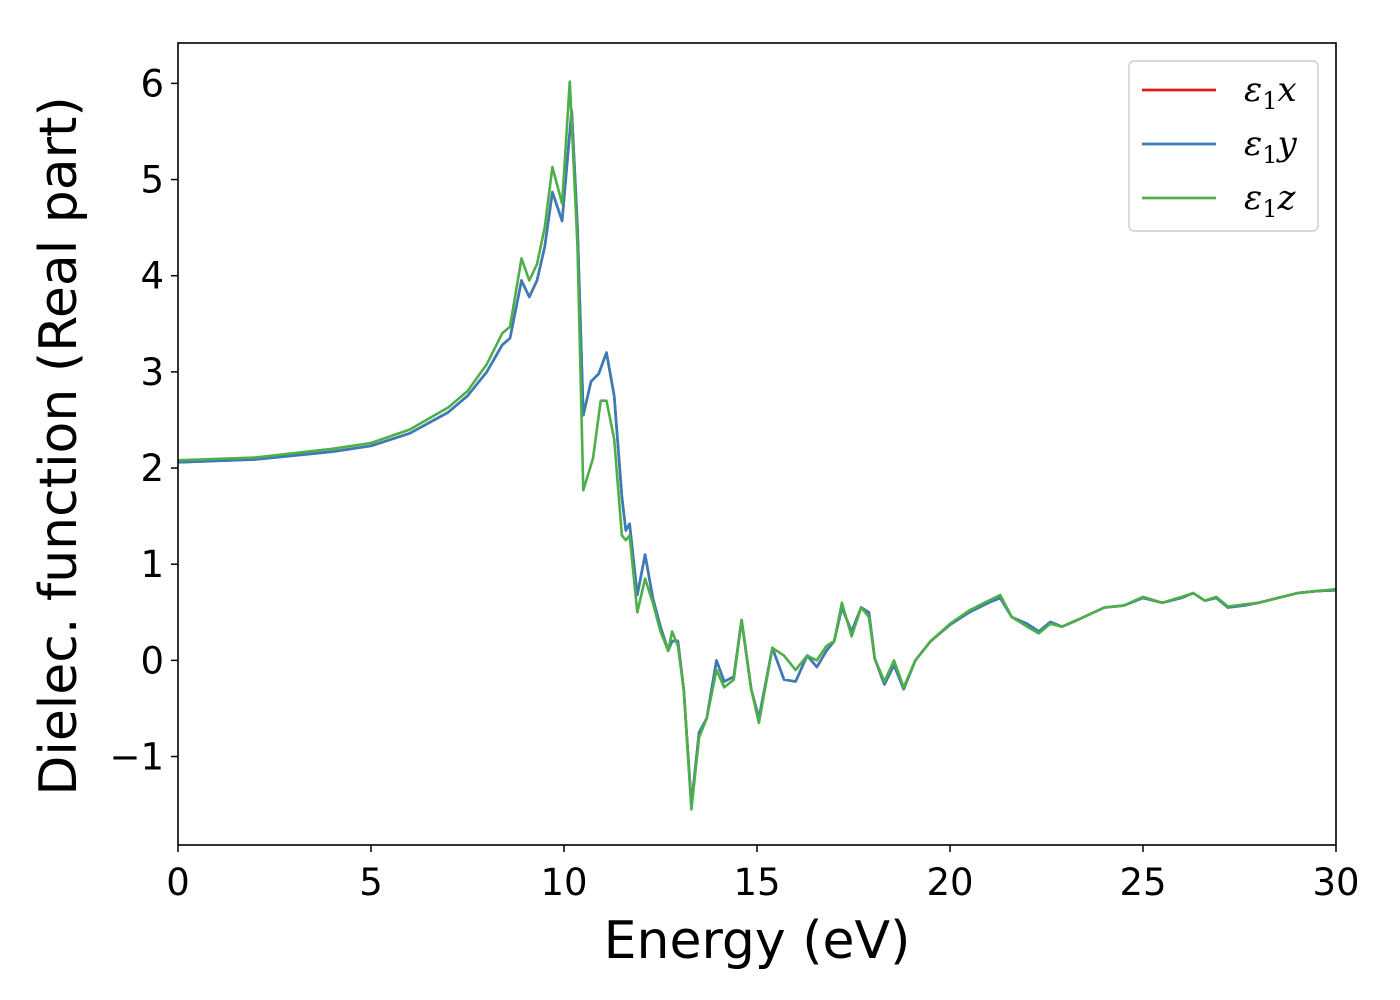 The image size is (1400, 1000). I want to click on y-tick-label: 2, so click(152, 468).